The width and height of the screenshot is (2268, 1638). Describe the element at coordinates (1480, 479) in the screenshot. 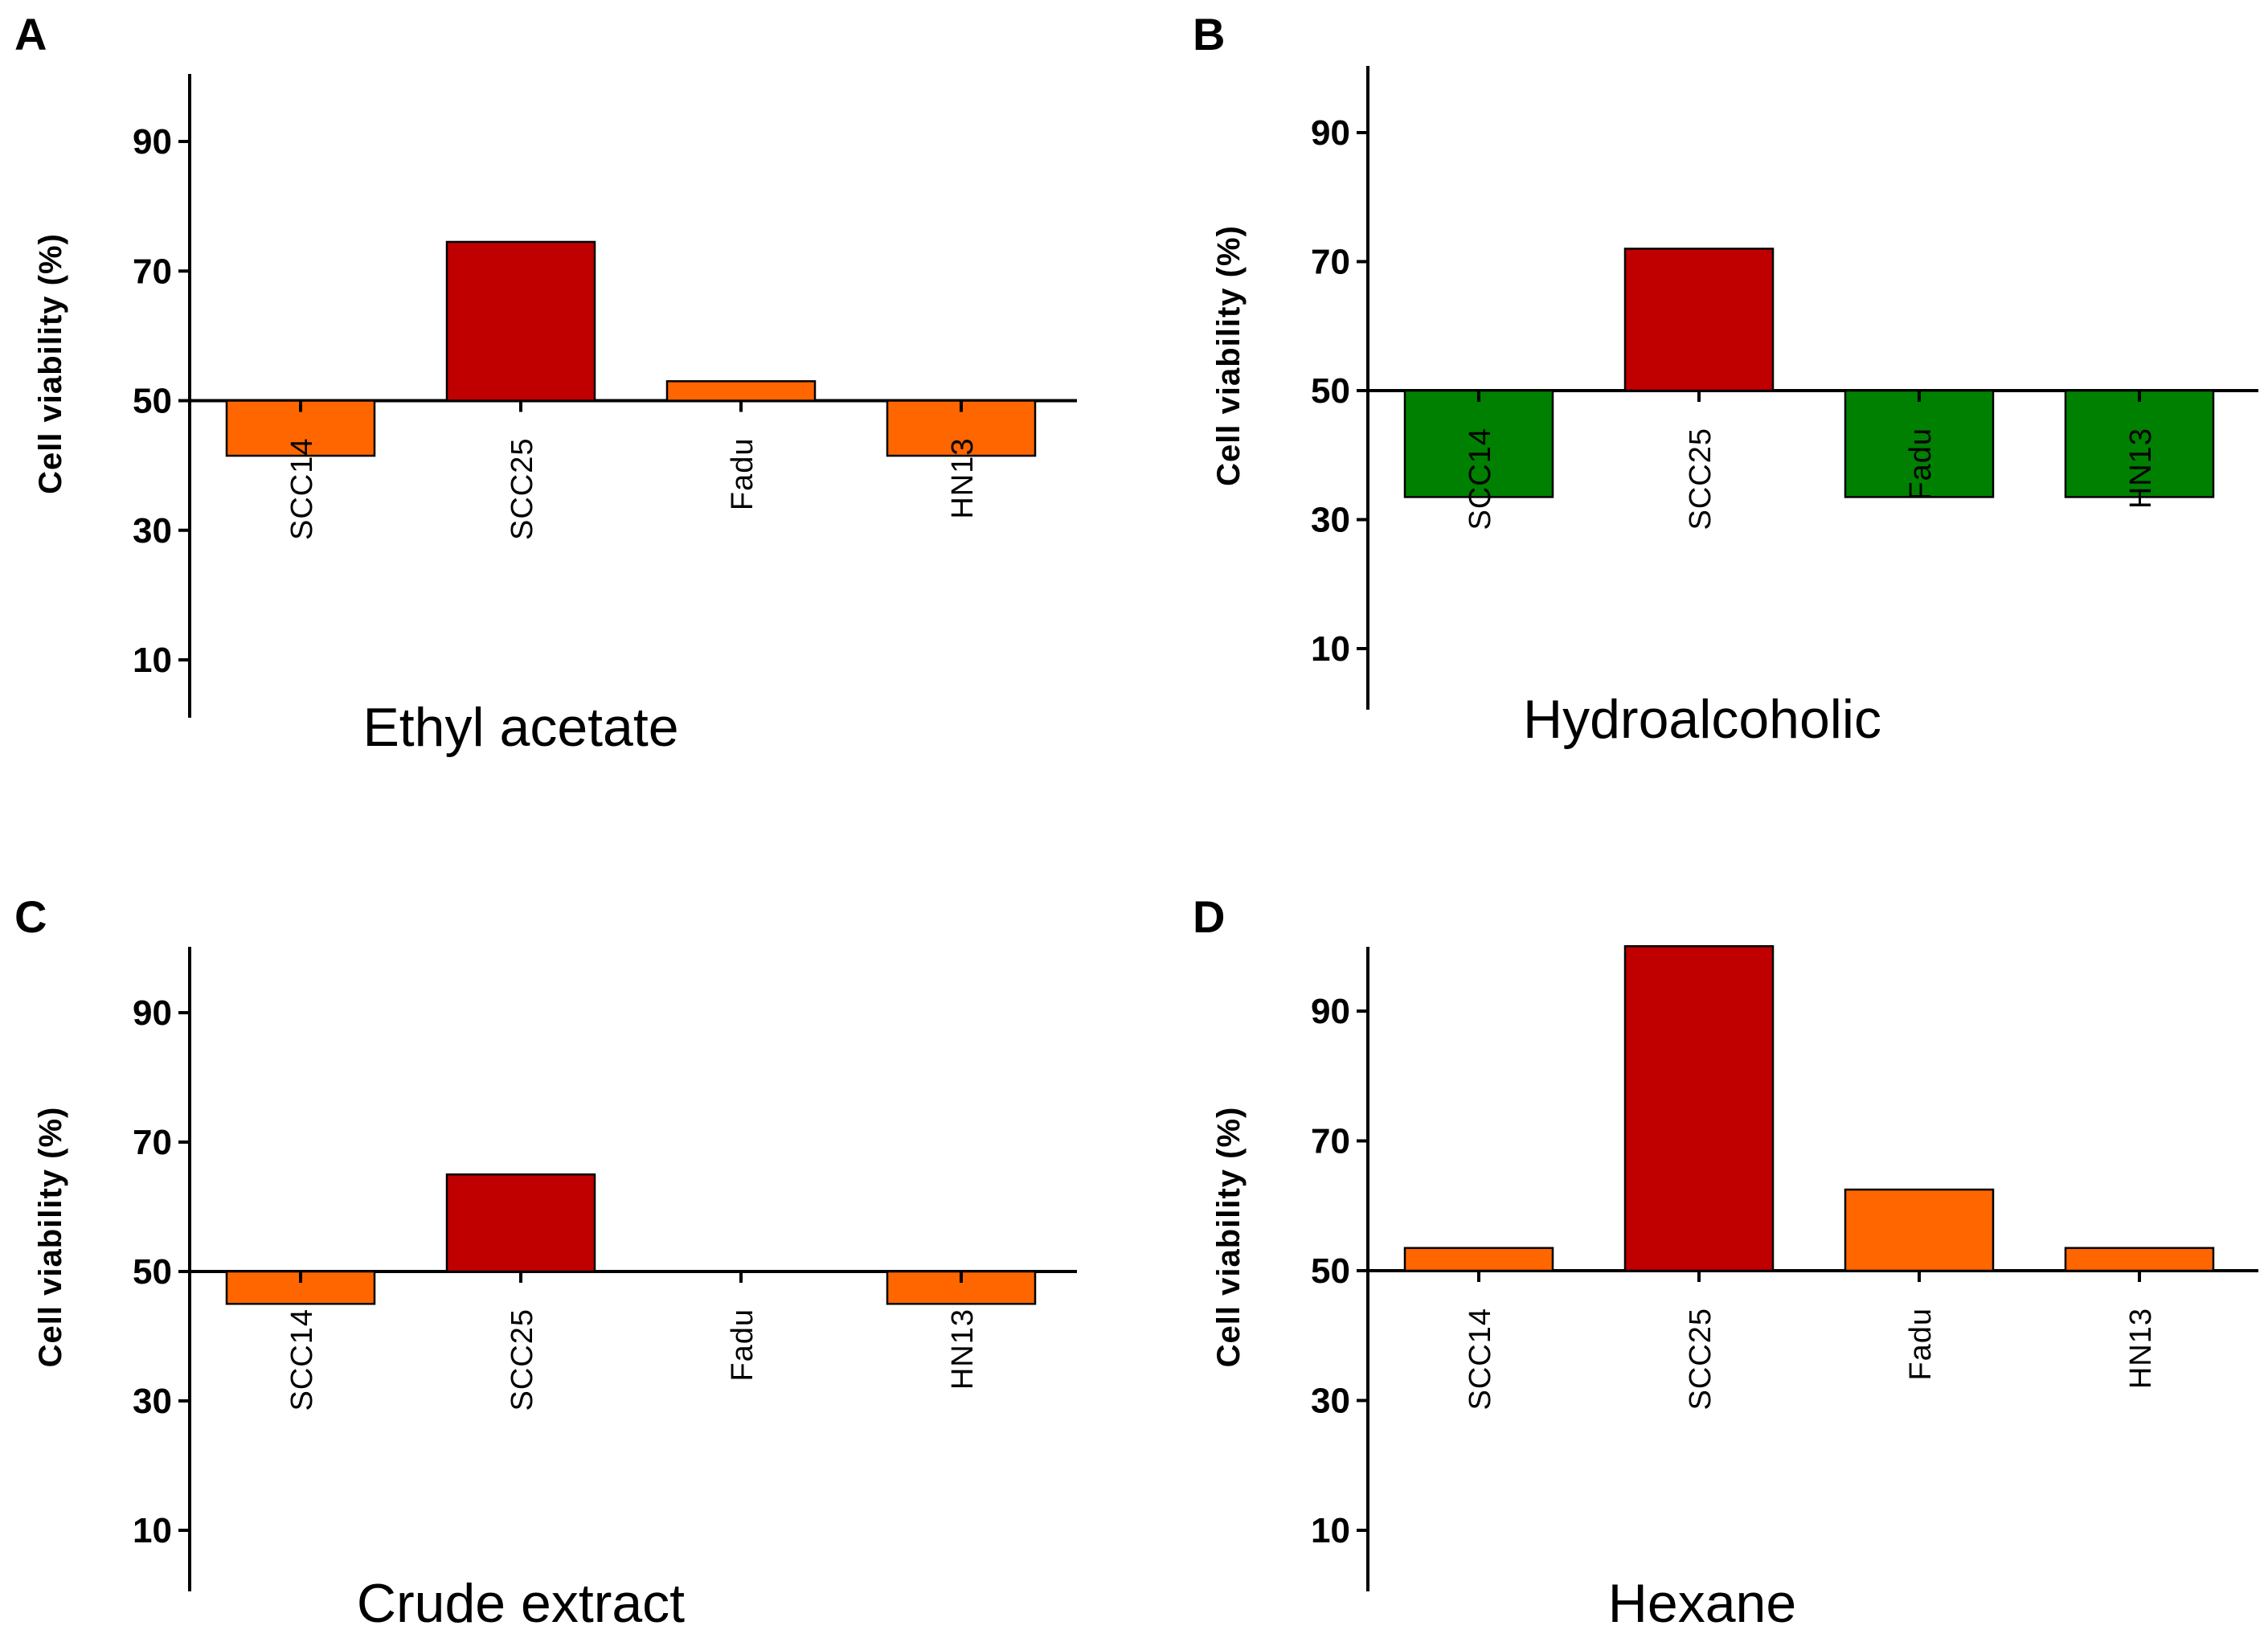

I see `panel-b-category-label-scc14: SCC14` at that location.